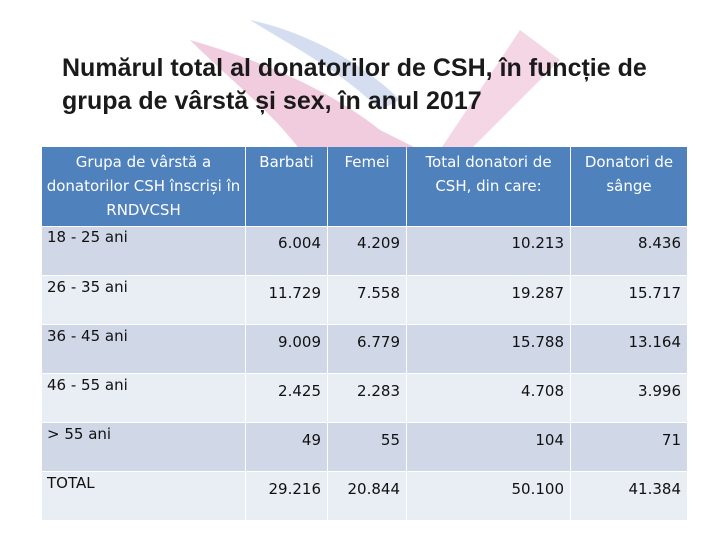 Image resolution: width=720 pixels, height=540 pixels. What do you see at coordinates (629, 496) in the screenshot?
I see `cell-sange: 41.384` at bounding box center [629, 496].